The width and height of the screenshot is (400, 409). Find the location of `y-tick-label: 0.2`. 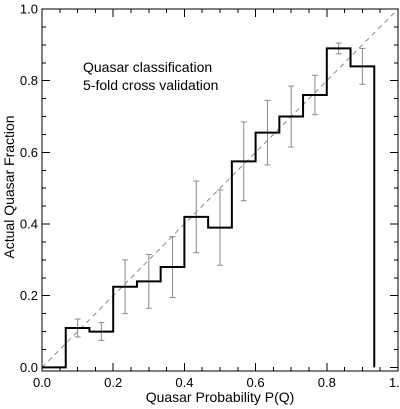

y-tick-label: 0.2 is located at coordinates (29, 295).